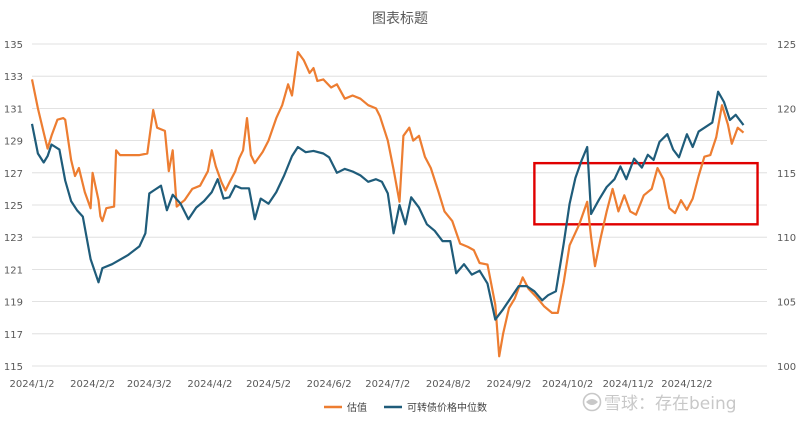 This screenshot has height=429, width=800. I want to click on x-axis-tick-label: 2024/6/2, so click(329, 384).